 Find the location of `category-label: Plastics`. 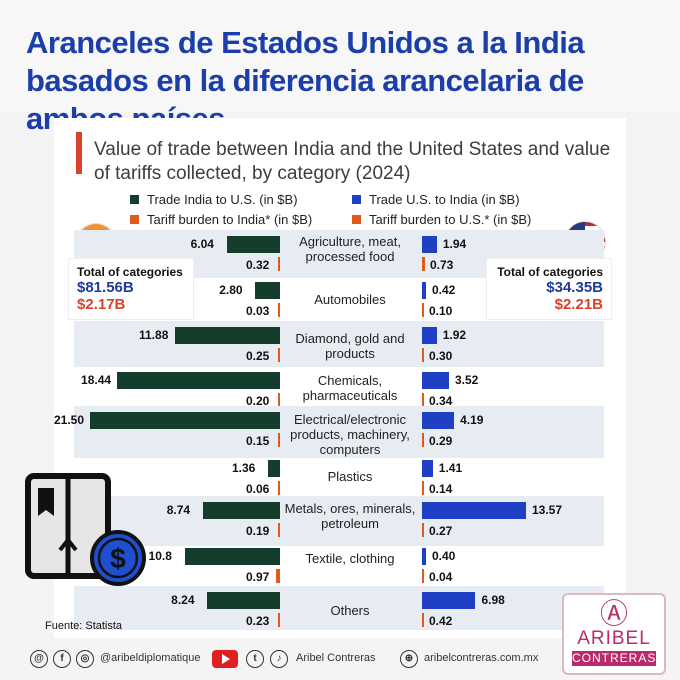

category-label: Plastics is located at coordinates (350, 476).